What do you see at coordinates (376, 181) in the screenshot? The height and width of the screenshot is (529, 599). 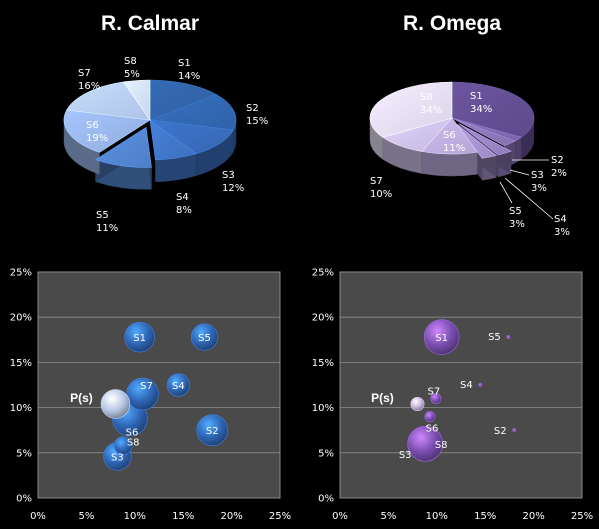 I see `pie-label-name: S7` at bounding box center [376, 181].